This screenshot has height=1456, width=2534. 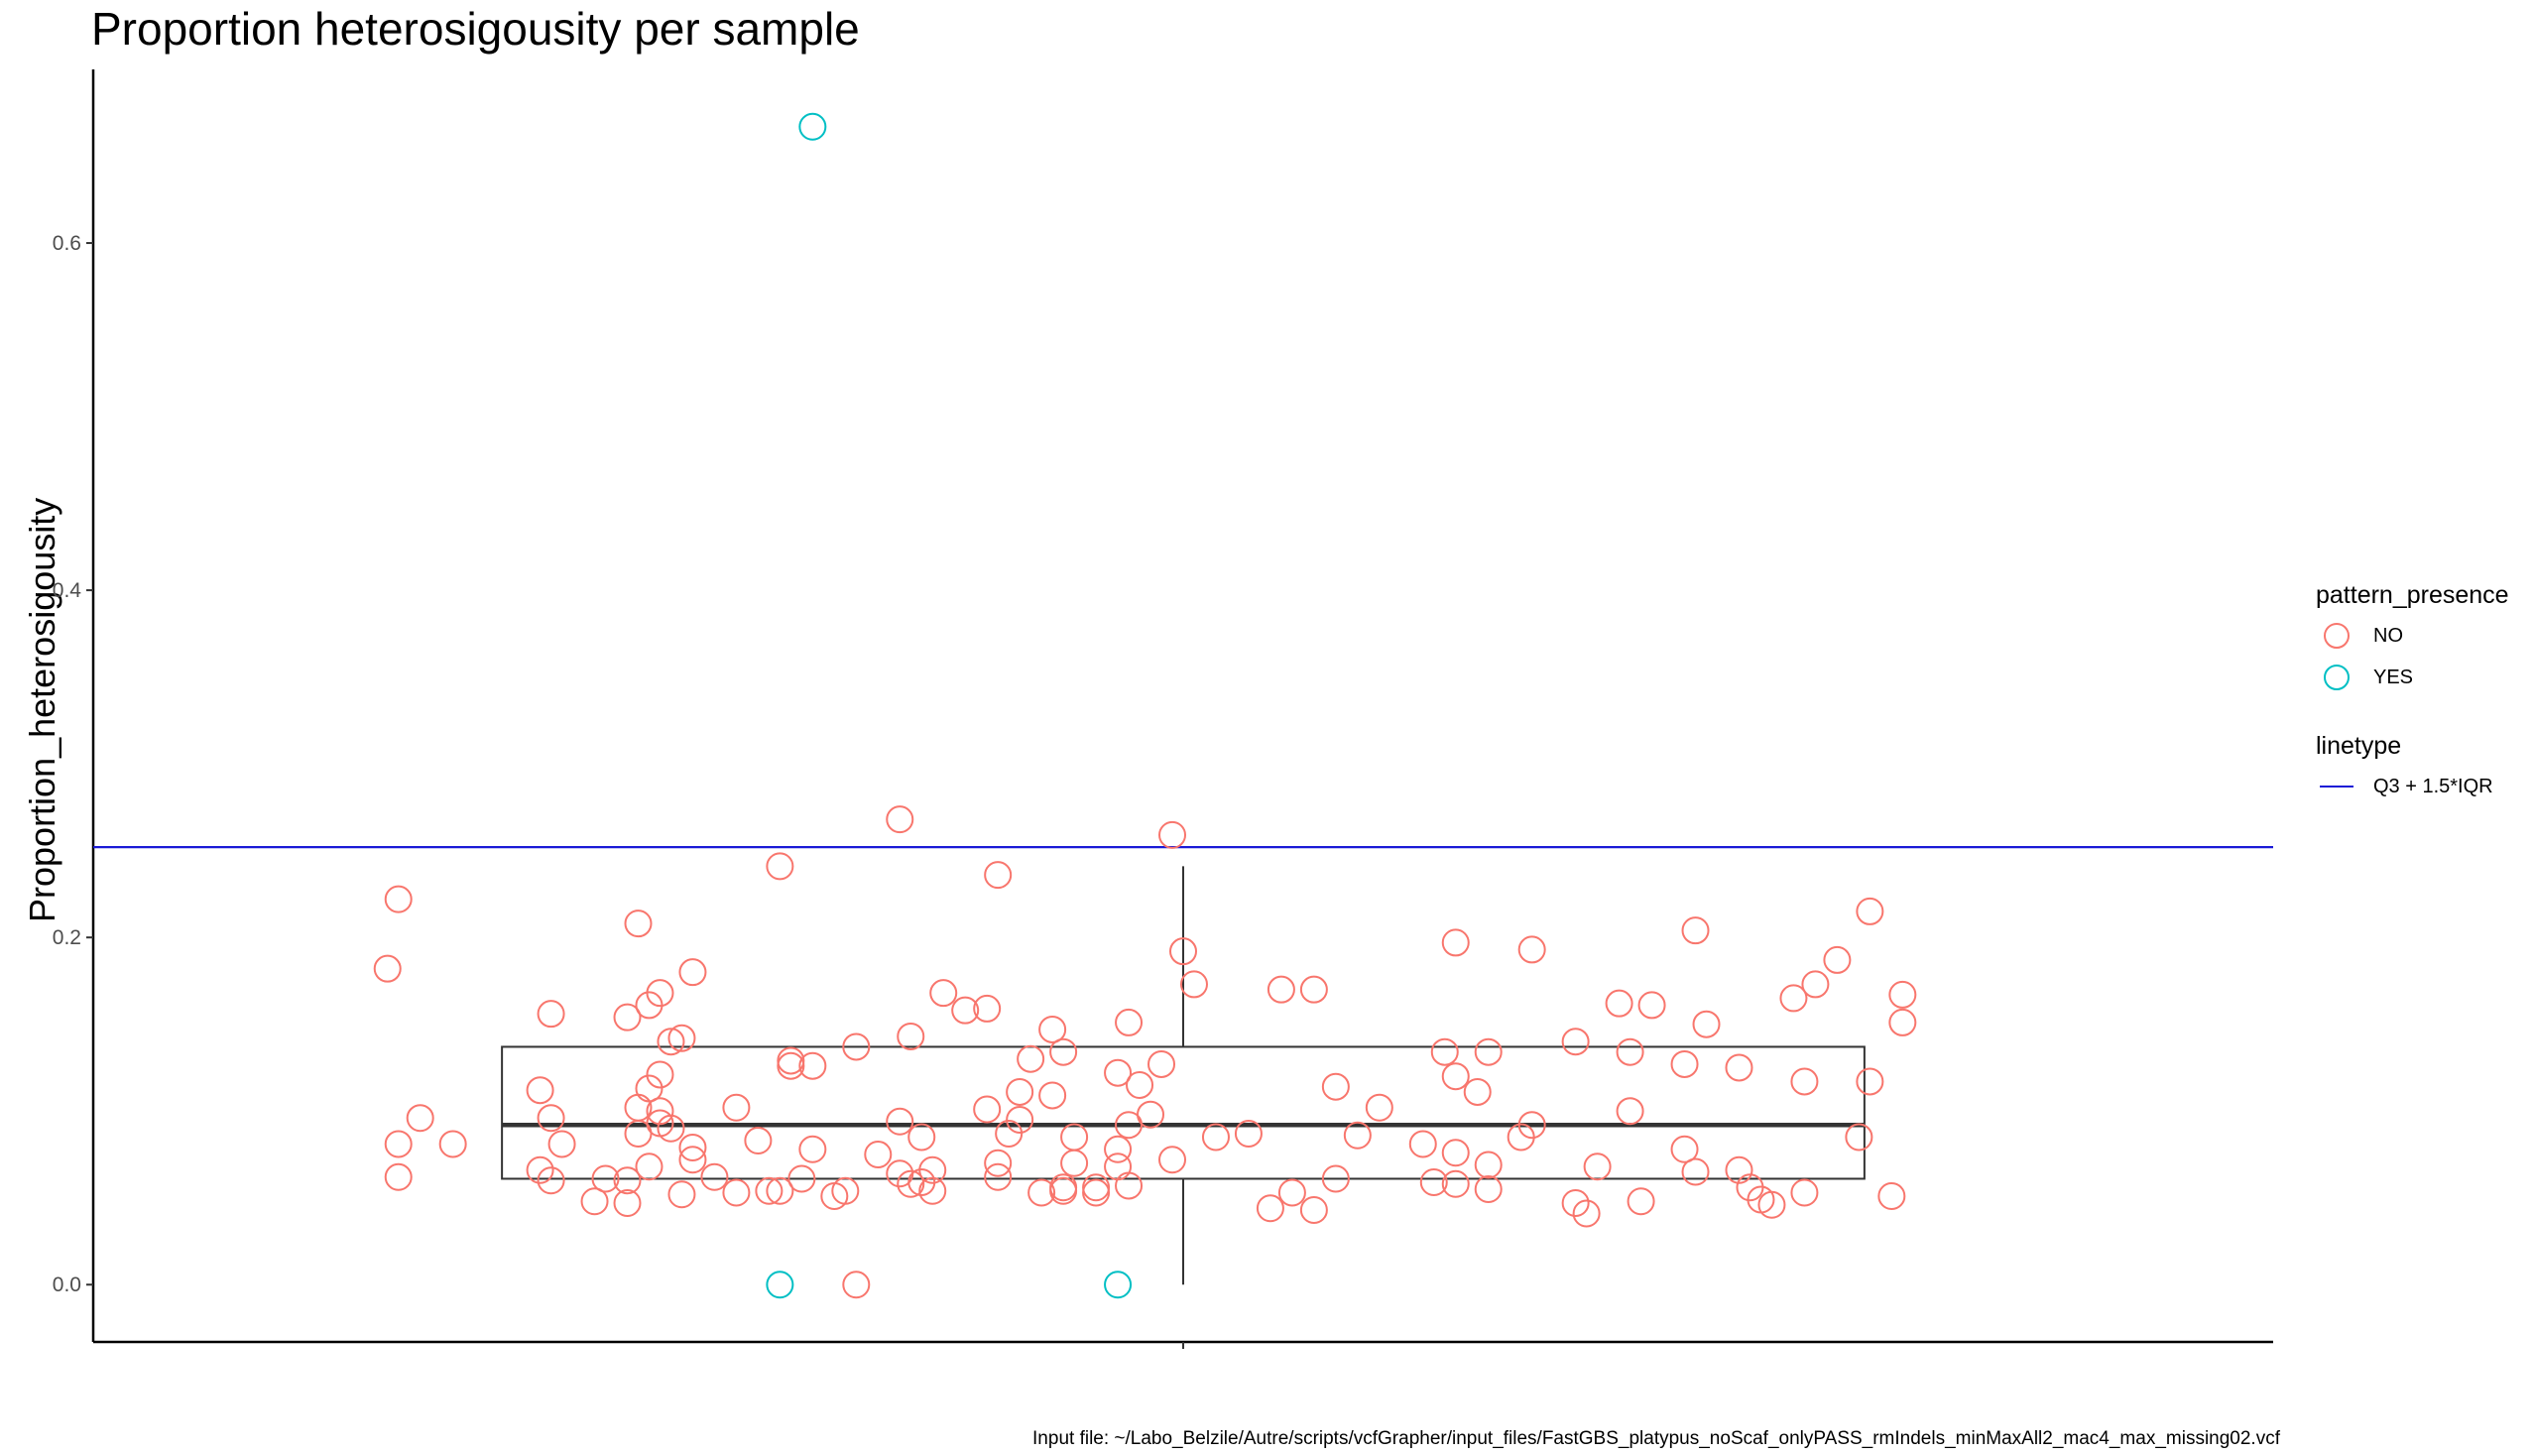 What do you see at coordinates (2359, 746) in the screenshot?
I see `legend-title-linetype: linetype` at bounding box center [2359, 746].